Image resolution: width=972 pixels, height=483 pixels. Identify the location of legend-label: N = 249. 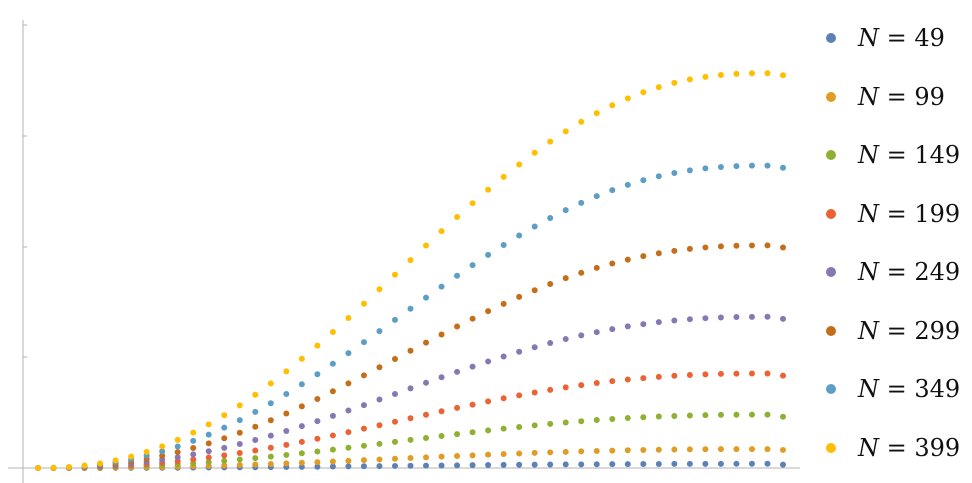
(909, 272).